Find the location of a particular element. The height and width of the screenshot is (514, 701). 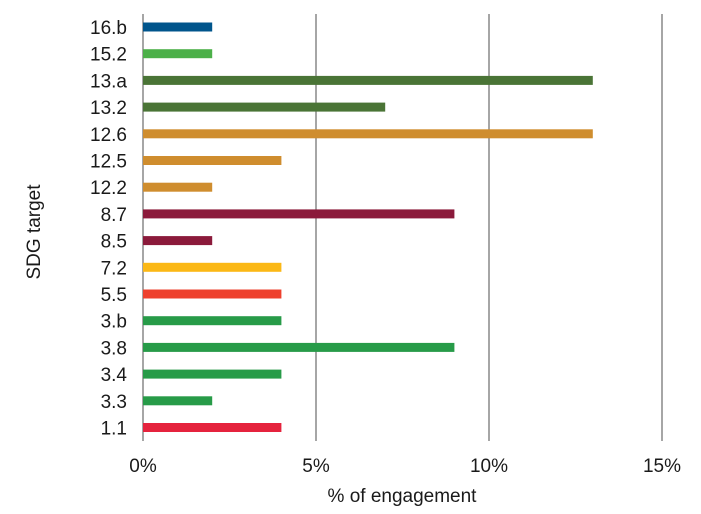

bar-12.2 is located at coordinates (178, 187).